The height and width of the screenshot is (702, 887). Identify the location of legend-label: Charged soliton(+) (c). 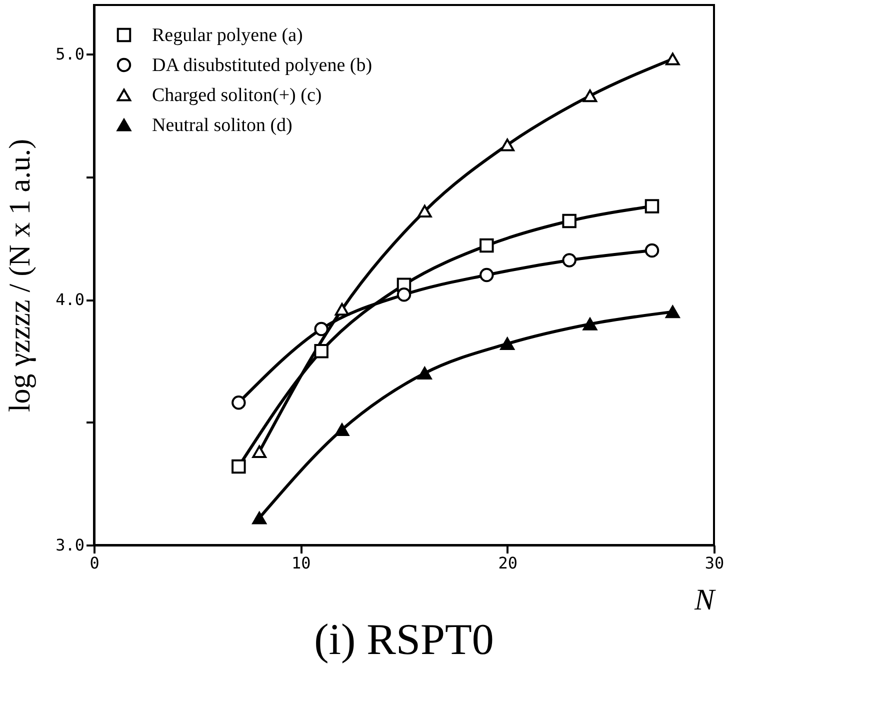
(237, 95).